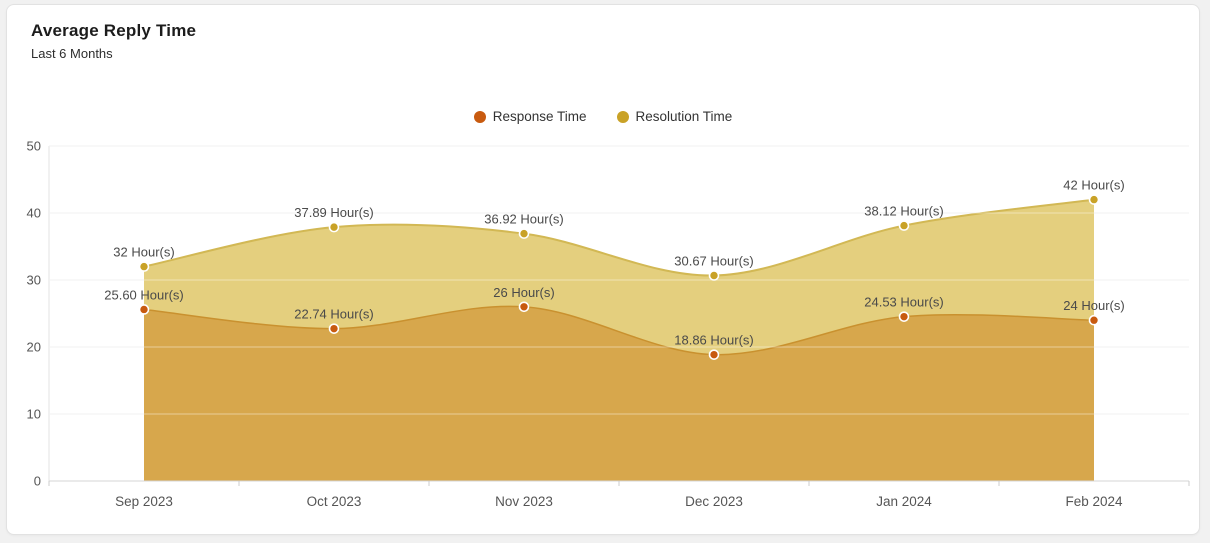 This screenshot has height=543, width=1210. Describe the element at coordinates (713, 340) in the screenshot. I see `response-time-point-label: 18.86 Hour(s)` at that location.